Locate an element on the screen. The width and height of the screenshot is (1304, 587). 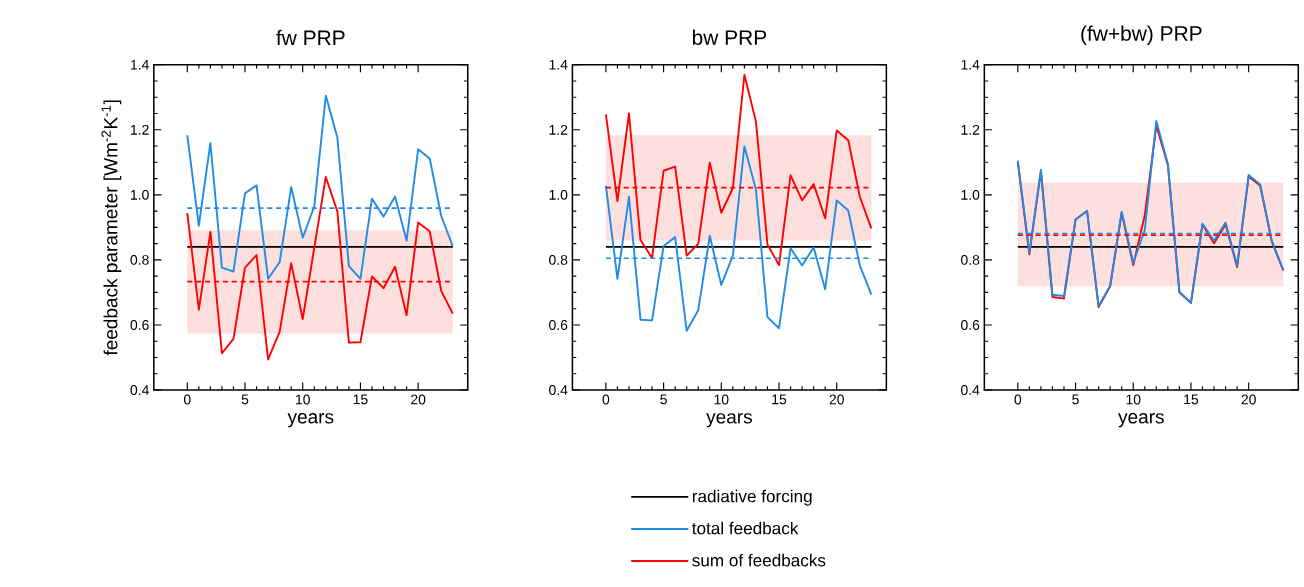
legend-label: sum of feedbacks is located at coordinates (759, 560).